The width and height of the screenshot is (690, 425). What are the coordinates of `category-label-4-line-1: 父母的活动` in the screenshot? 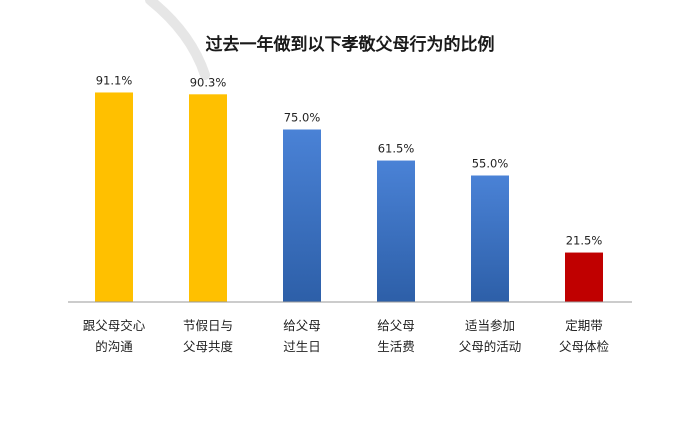 It's located at (490, 346).